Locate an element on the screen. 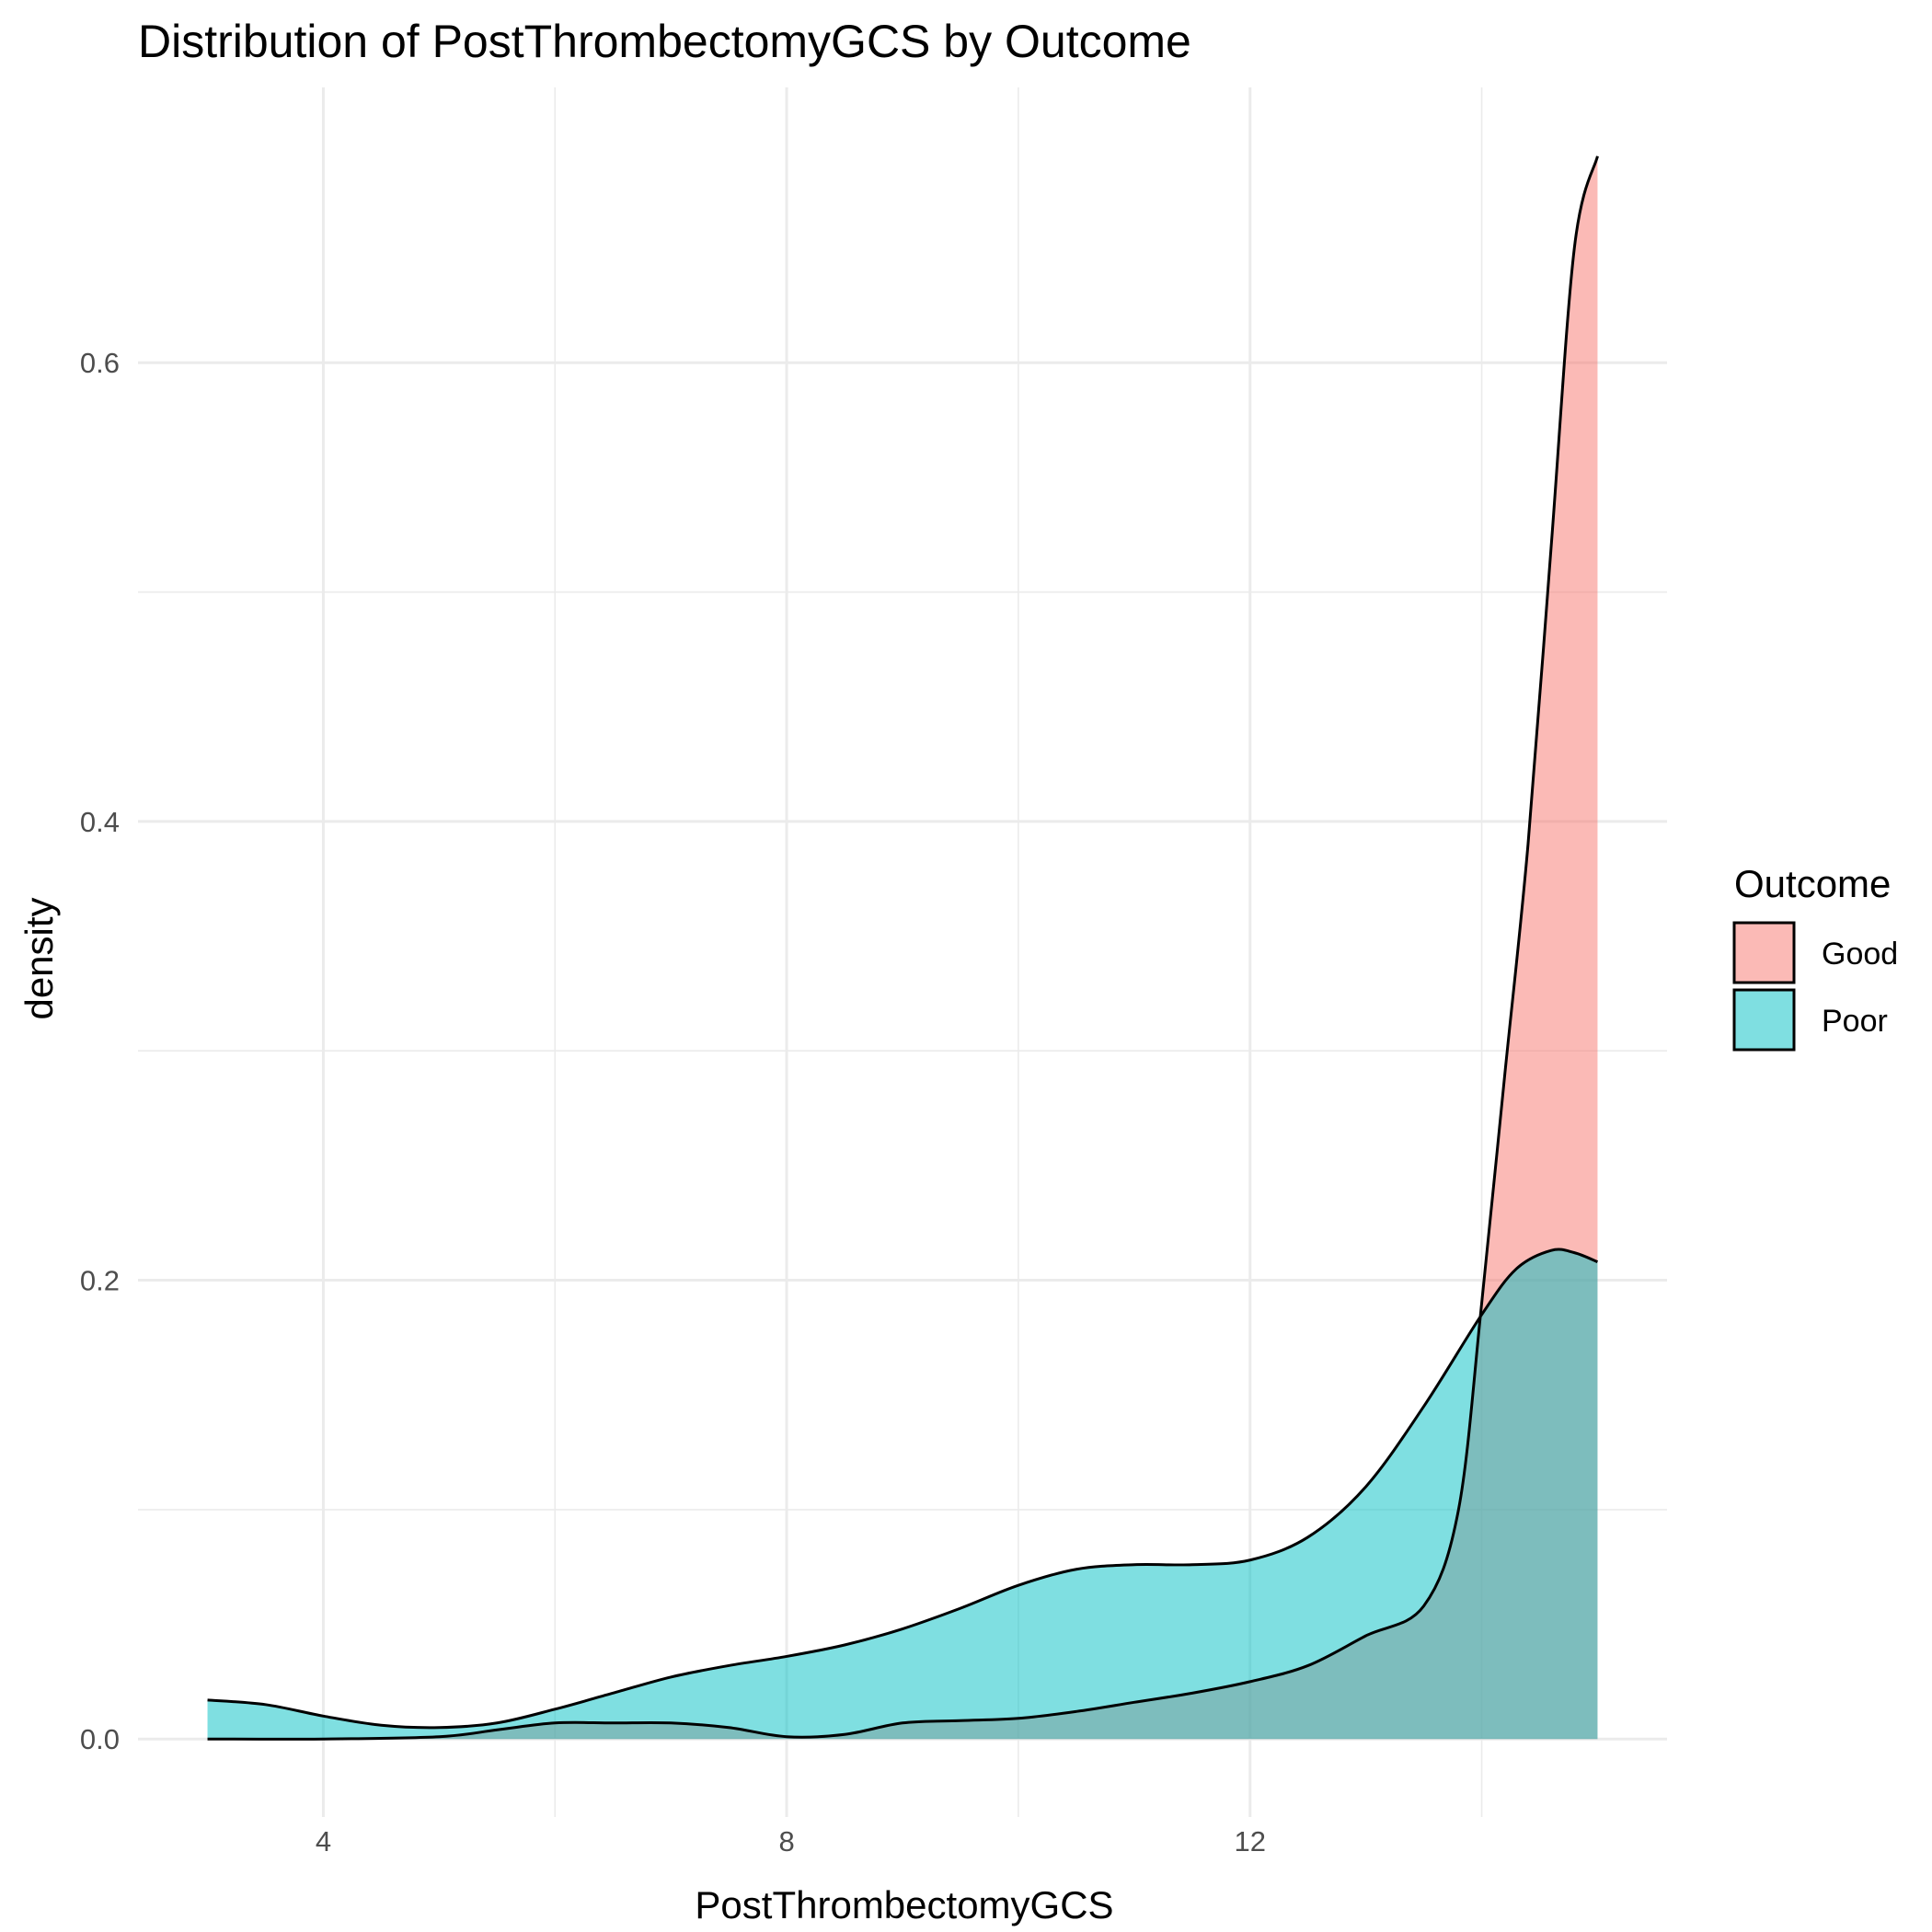 This screenshot has width=1932, height=1932. legend: Outcome Good Poor is located at coordinates (1815, 957).